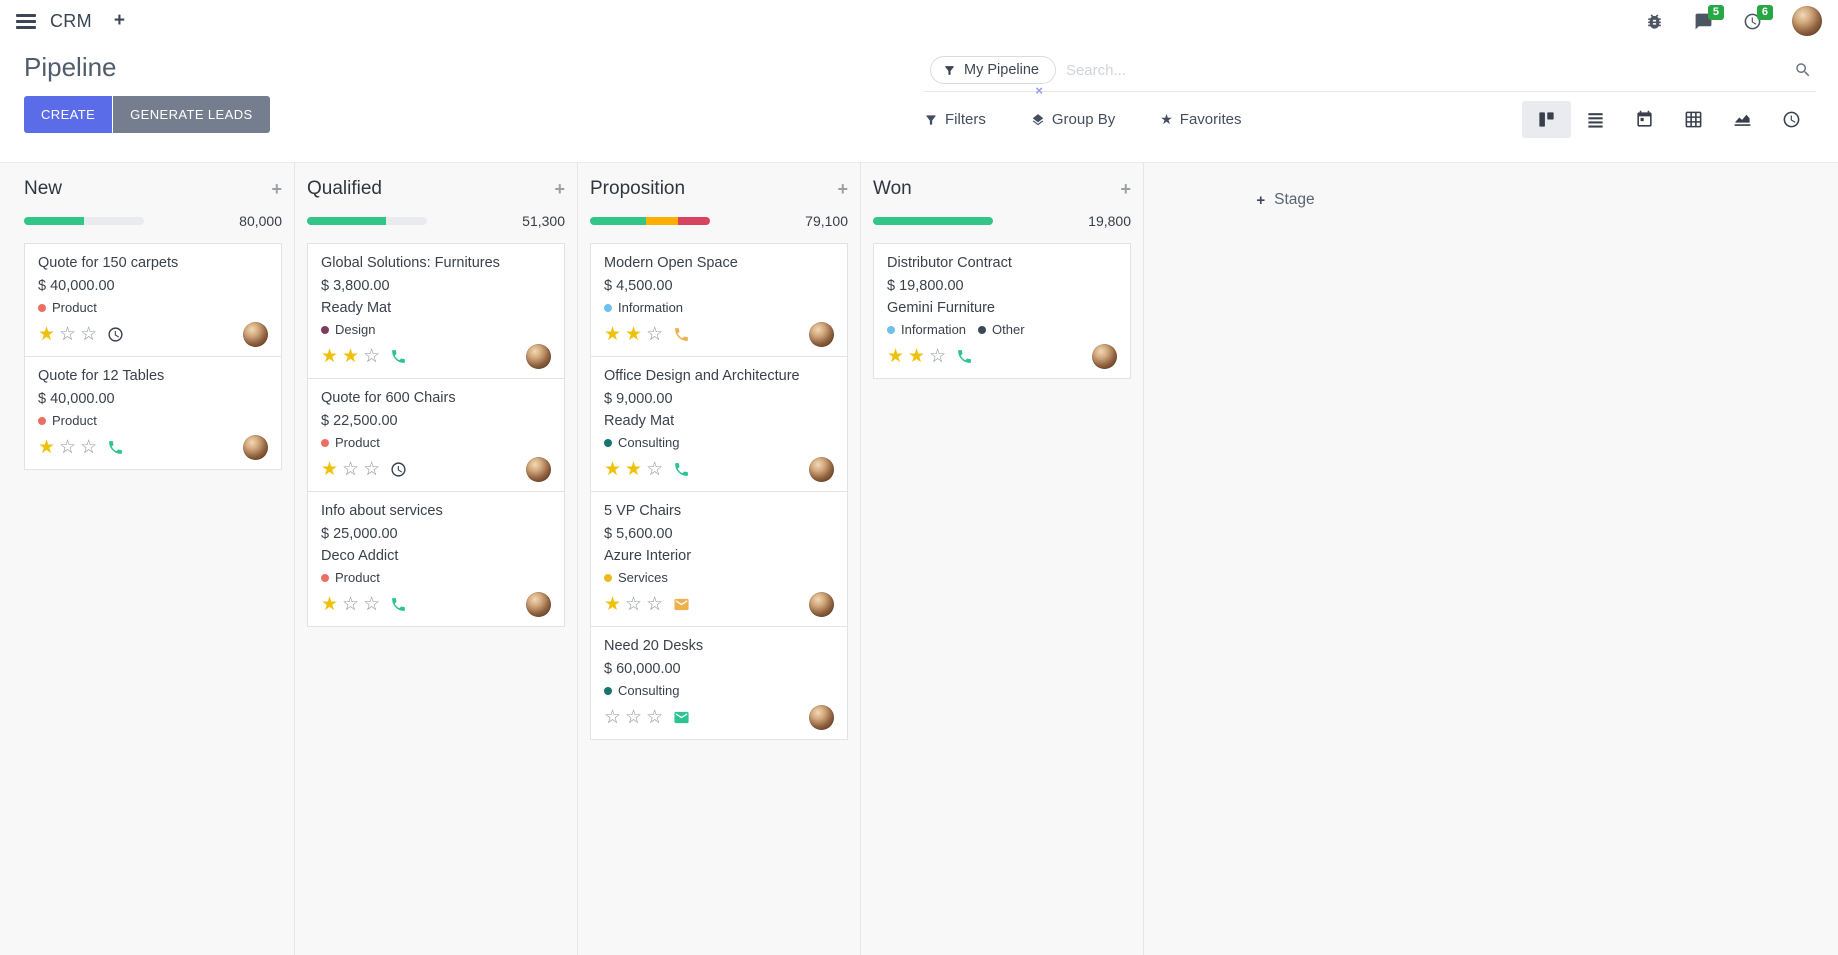 The height and width of the screenshot is (955, 1838). Describe the element at coordinates (1742, 119) in the screenshot. I see `graph-view-icon` at that location.